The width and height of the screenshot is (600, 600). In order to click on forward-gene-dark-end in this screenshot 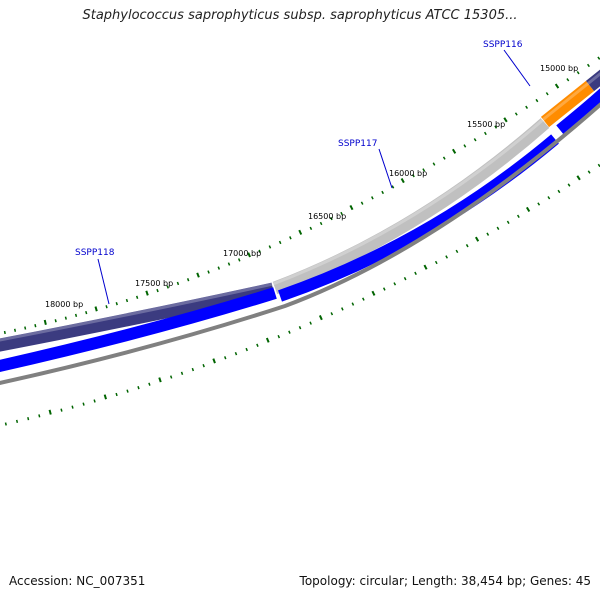, I will do `click(592, 80)`.